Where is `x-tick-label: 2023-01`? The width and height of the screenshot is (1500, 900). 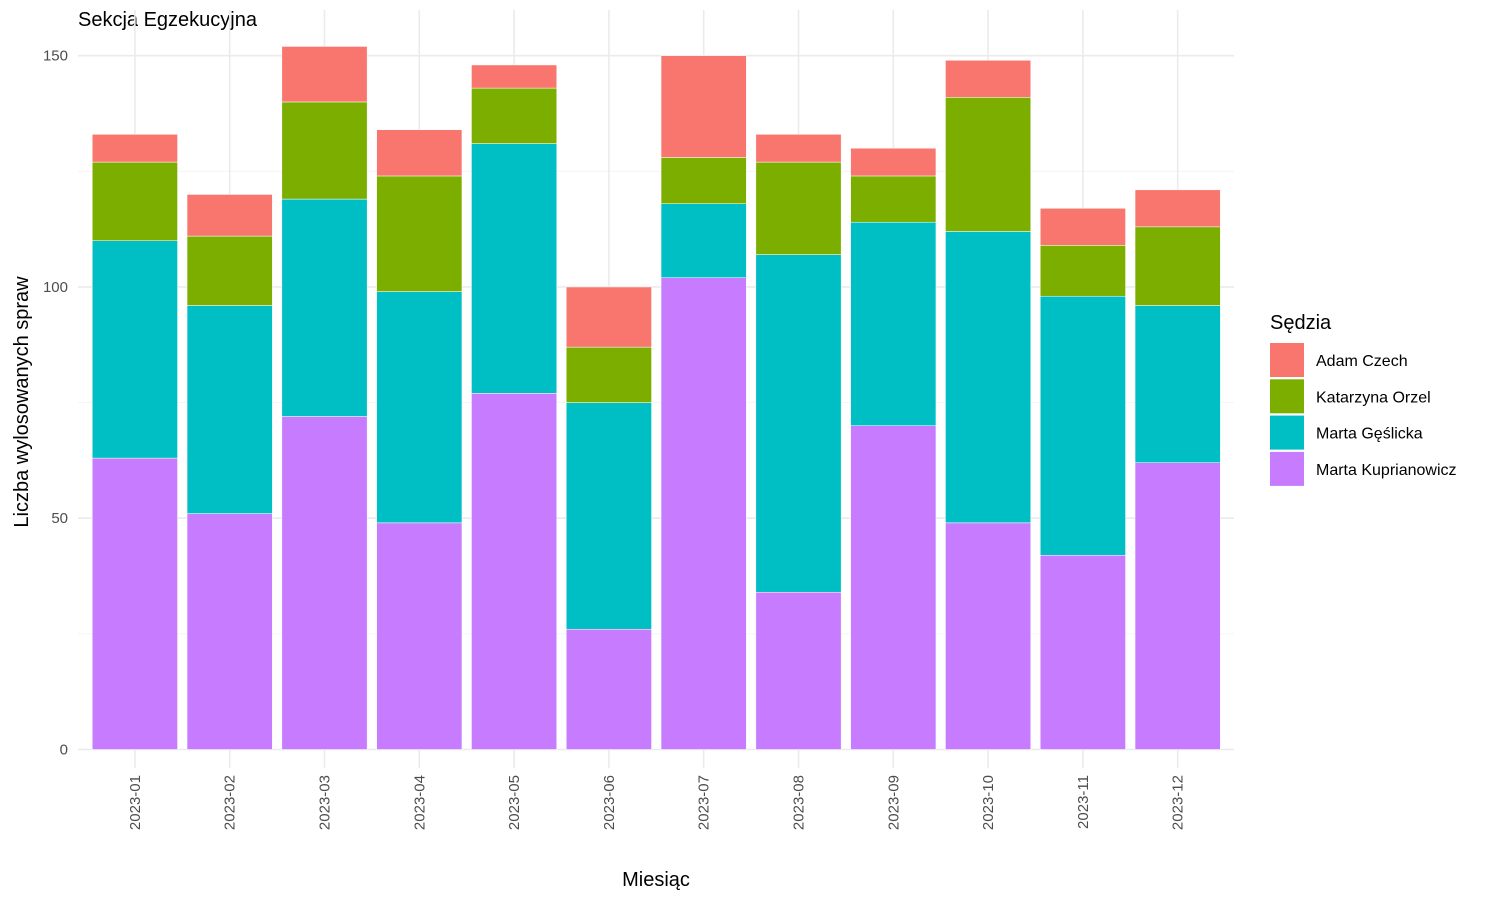 x-tick-label: 2023-01 is located at coordinates (135, 802).